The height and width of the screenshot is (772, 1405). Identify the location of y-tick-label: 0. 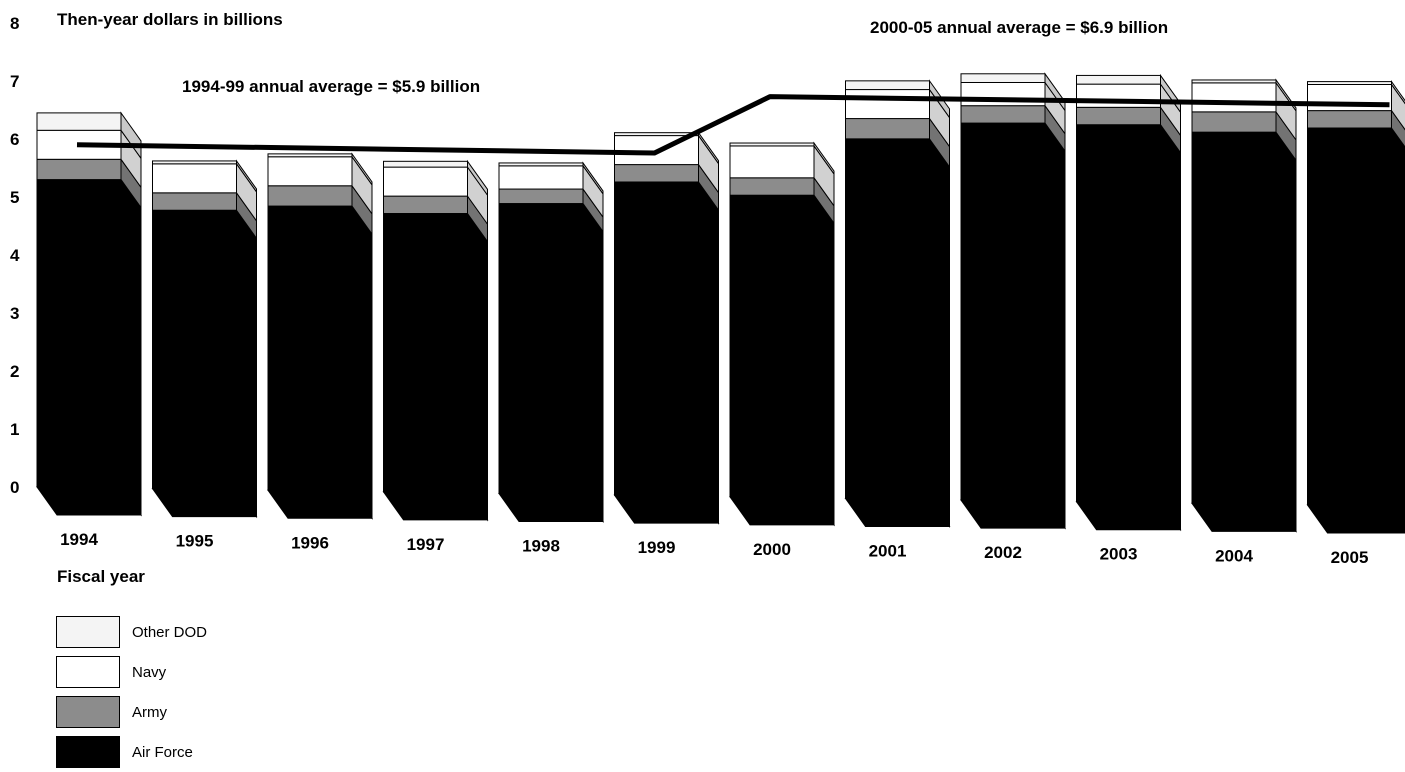
(14, 487).